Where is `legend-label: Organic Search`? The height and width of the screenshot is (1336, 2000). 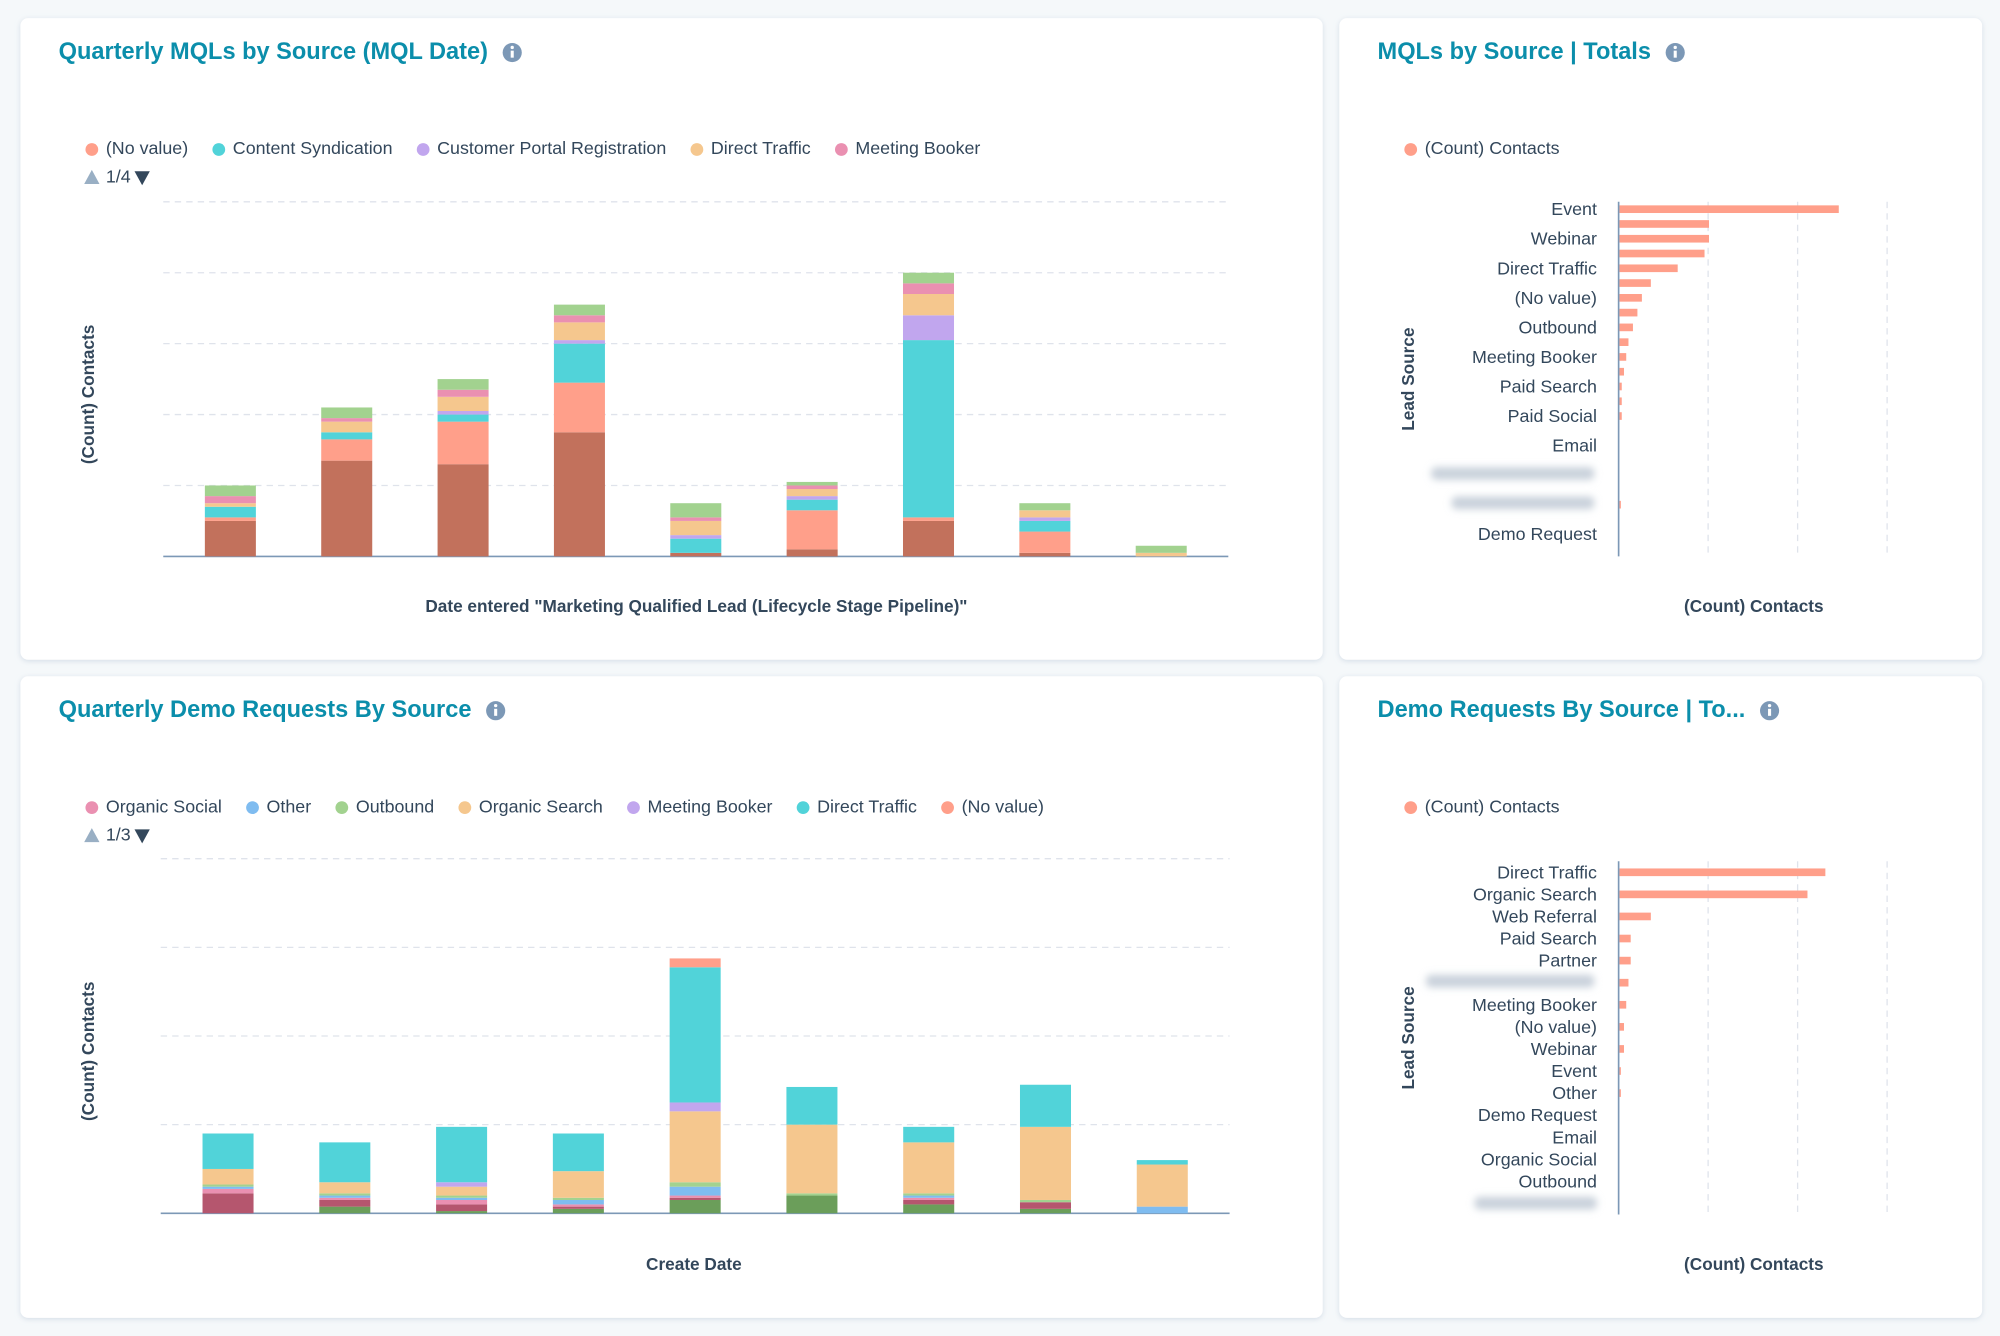 legend-label: Organic Search is located at coordinates (541, 806).